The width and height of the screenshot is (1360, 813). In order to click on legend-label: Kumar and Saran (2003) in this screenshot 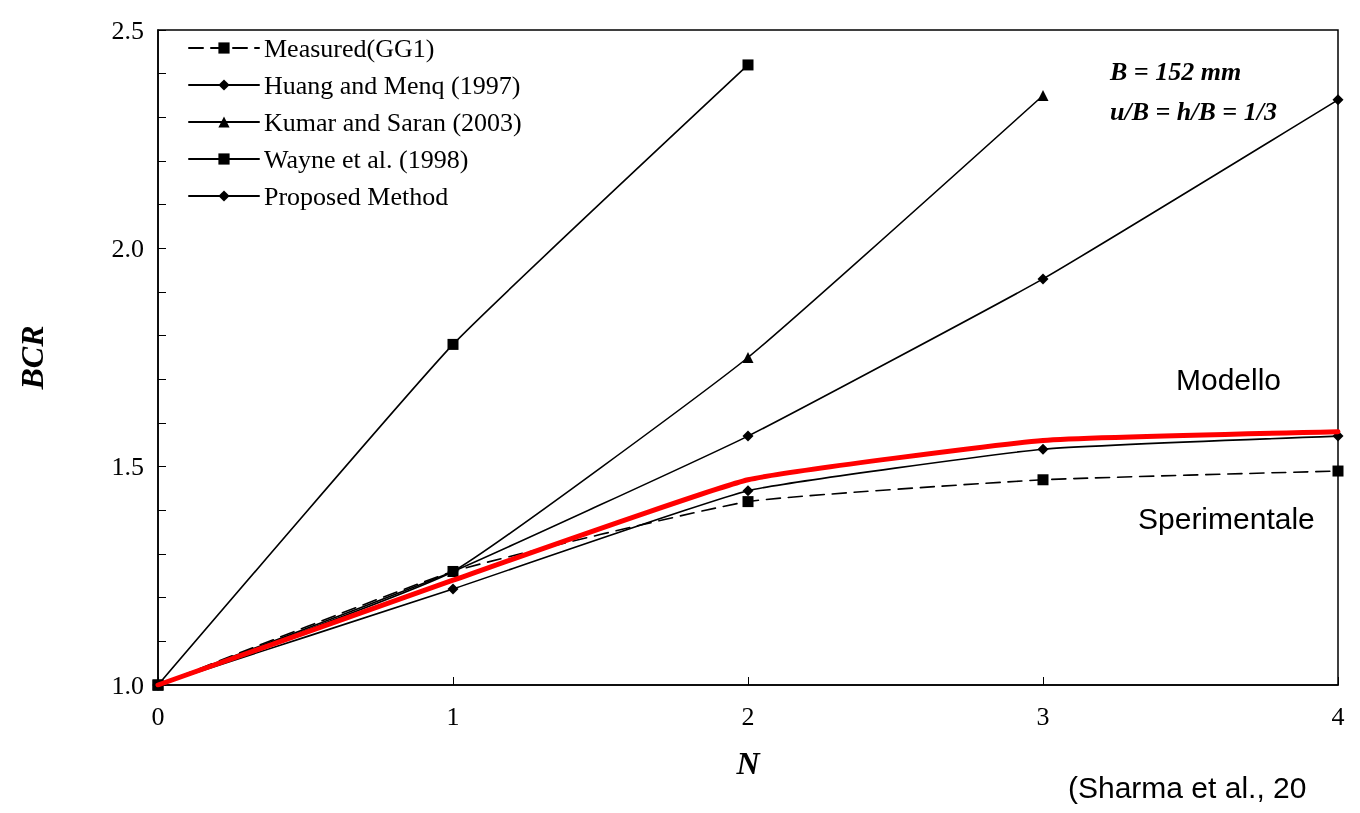, I will do `click(393, 122)`.